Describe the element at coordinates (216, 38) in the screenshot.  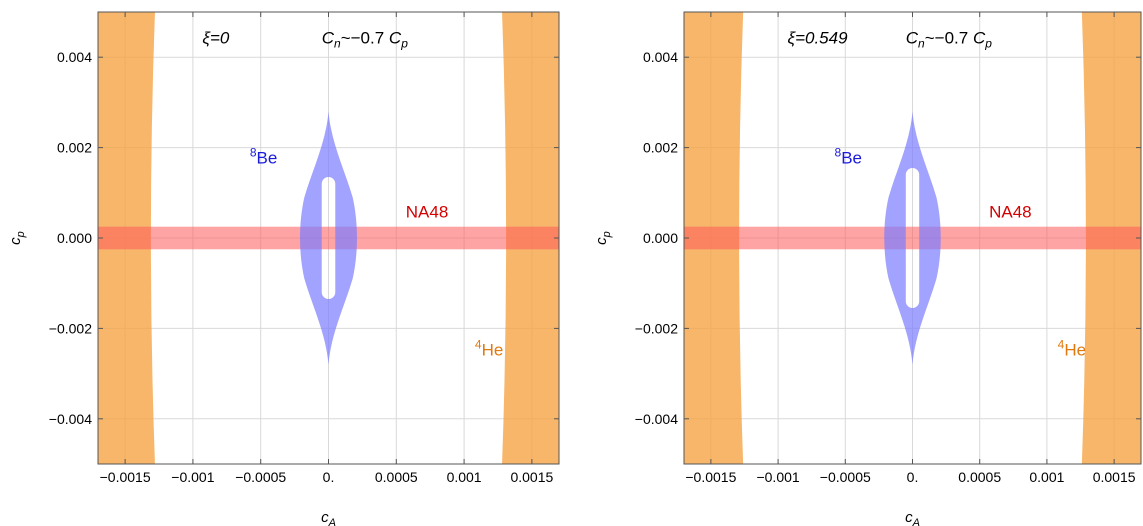
I see `panel-annotation: ξ=0` at that location.